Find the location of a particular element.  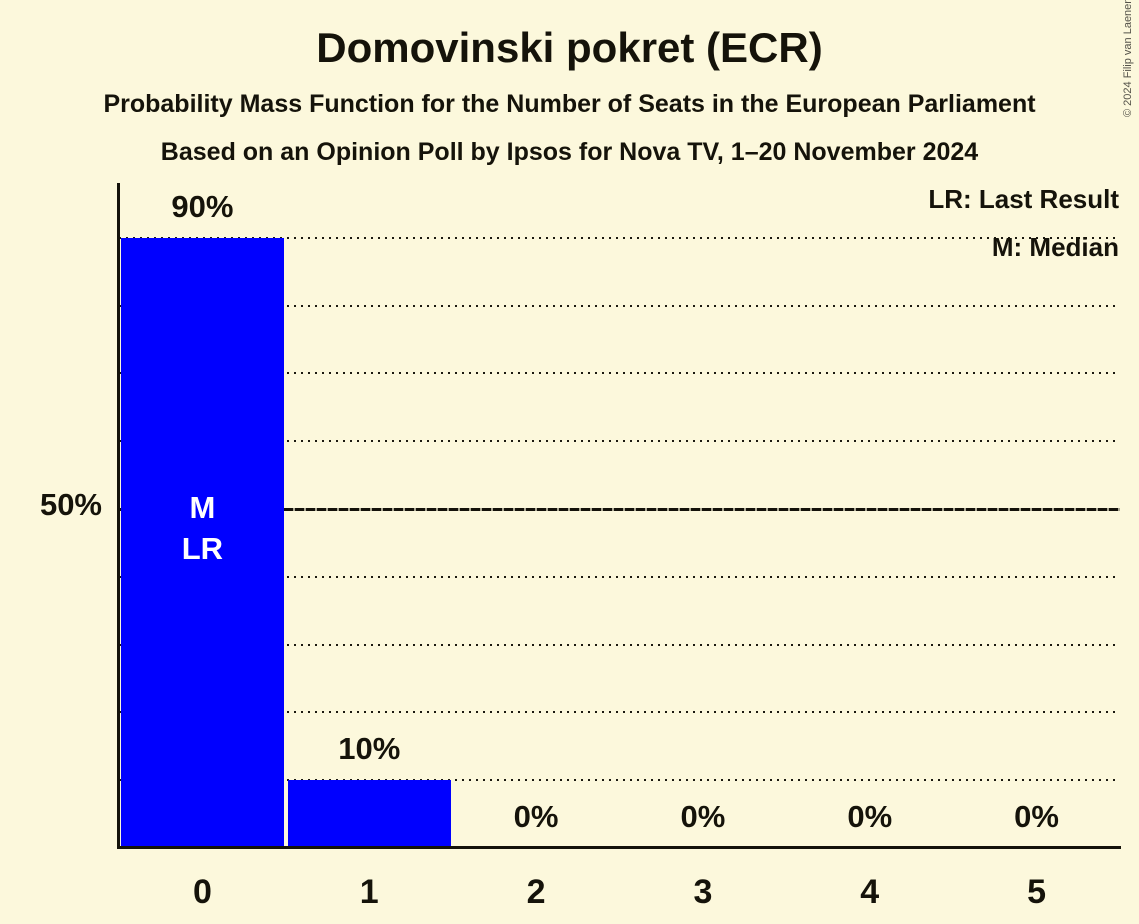

bar-value-label-4: 0% is located at coordinates (870, 816).